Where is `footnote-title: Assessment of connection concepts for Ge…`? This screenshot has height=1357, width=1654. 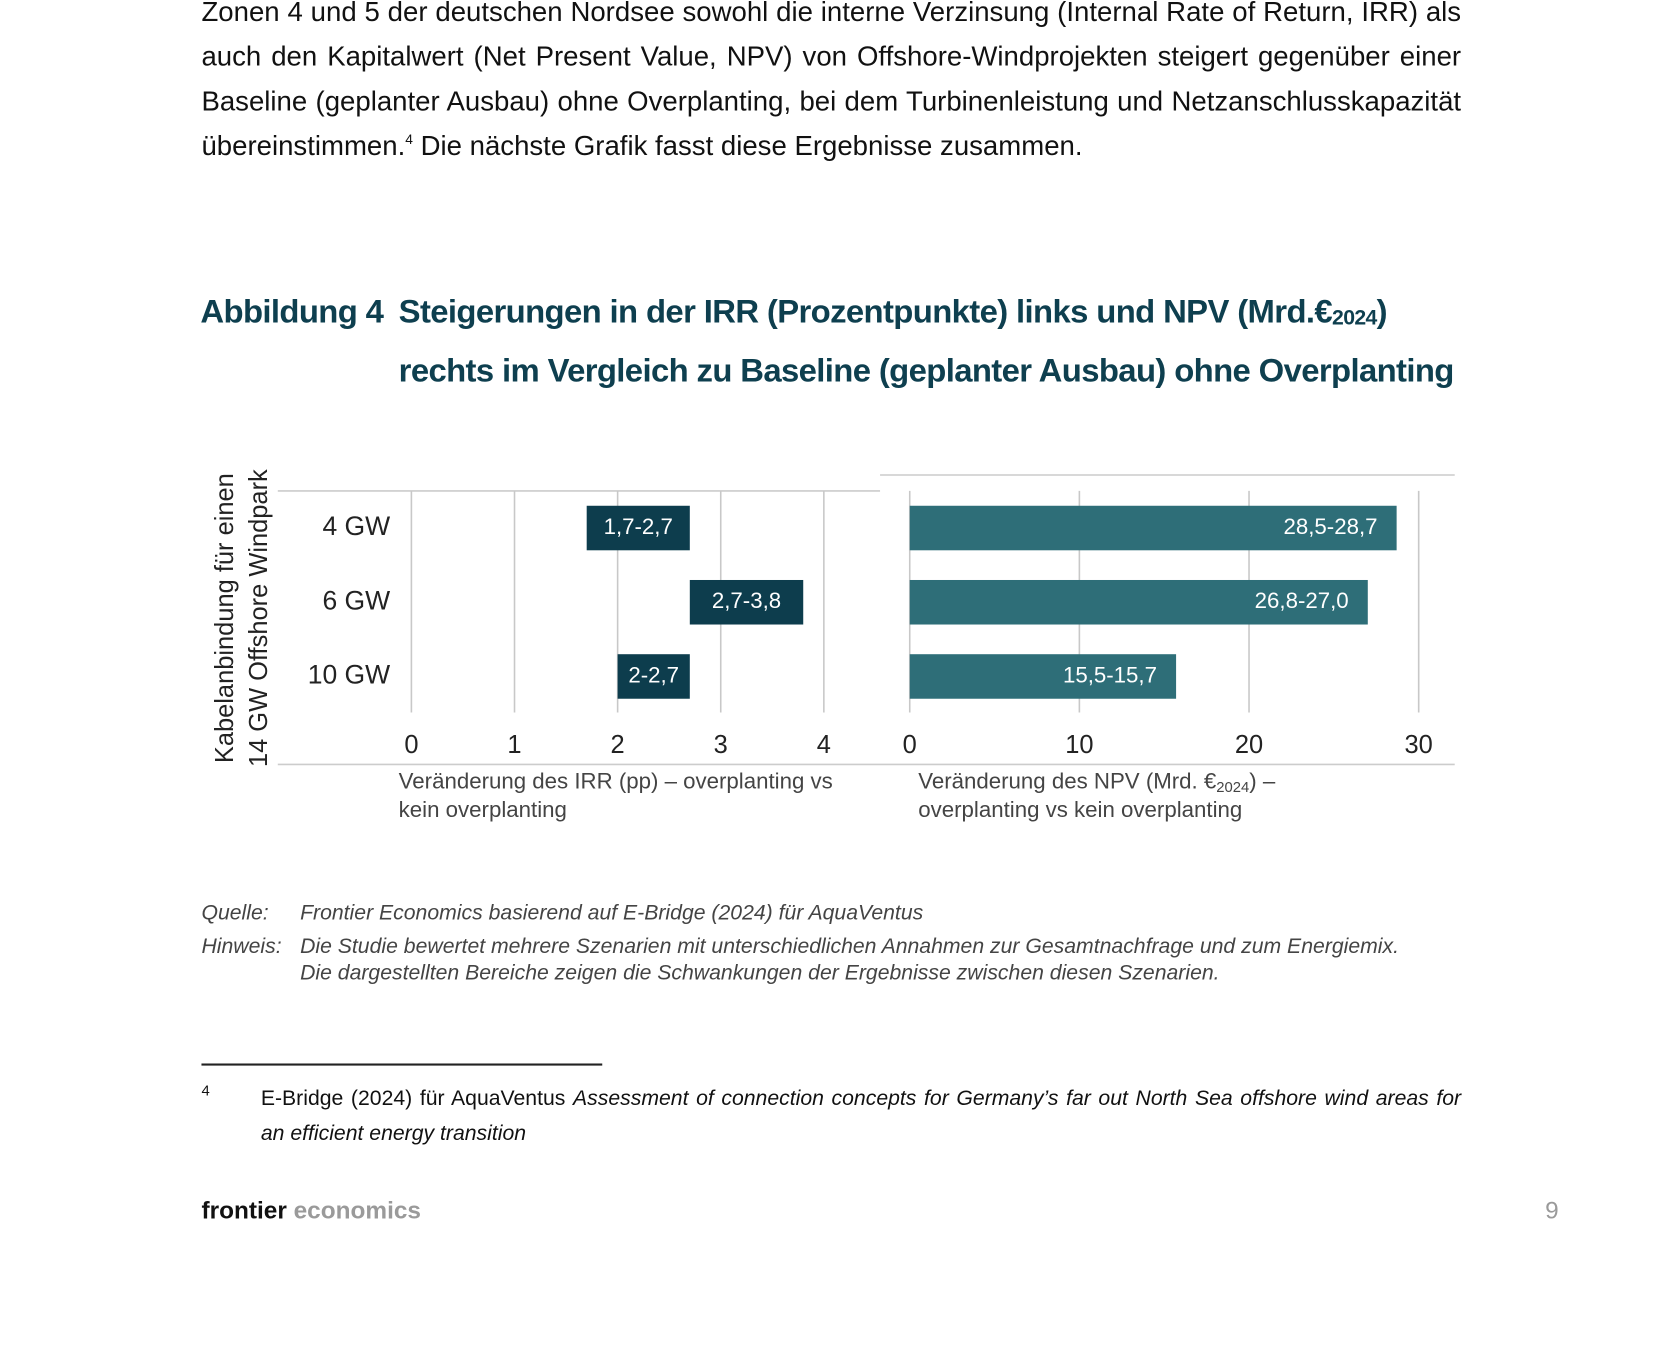
footnote-title: Assessment of connection concepts for Ge… is located at coordinates (861, 1116).